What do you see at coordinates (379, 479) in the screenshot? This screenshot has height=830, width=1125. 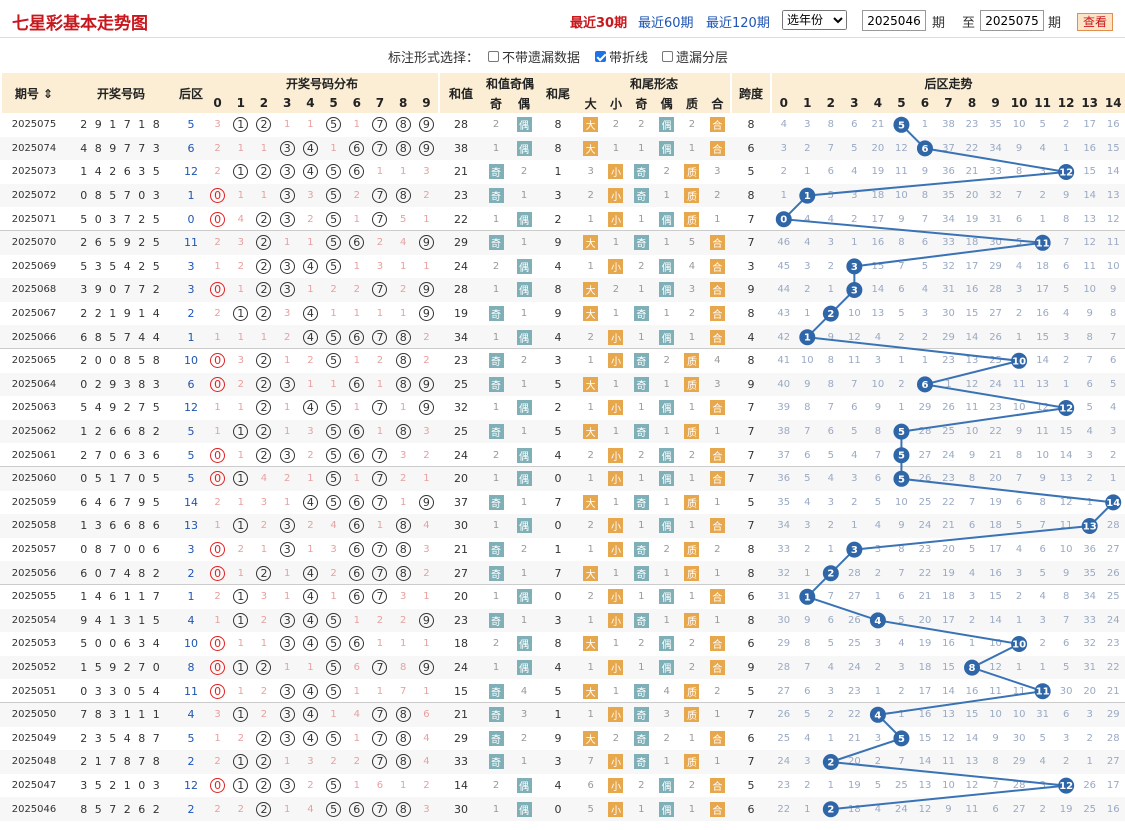 I see `dist-cell: 7` at bounding box center [379, 479].